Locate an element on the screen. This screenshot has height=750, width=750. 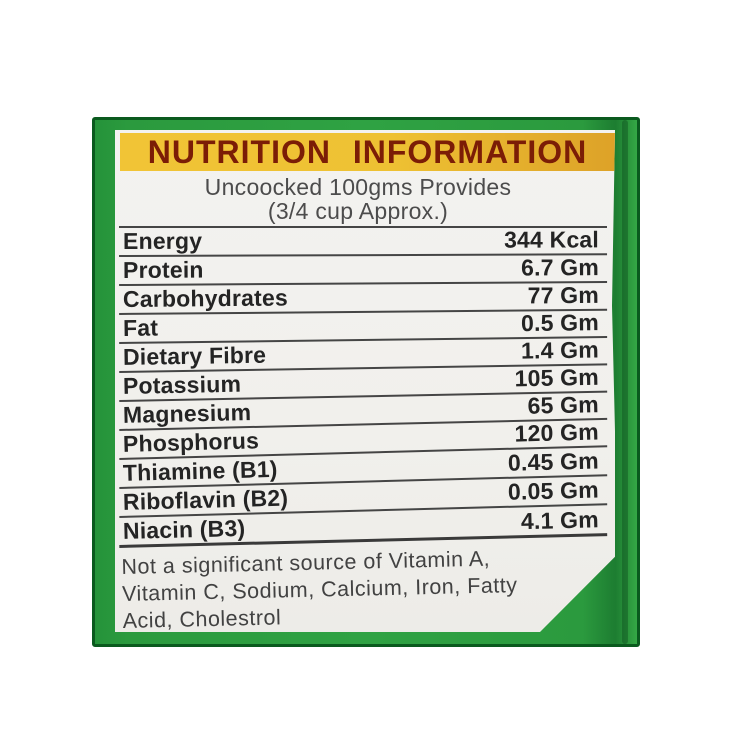
nutrient-value: 0.5 Gm is located at coordinates (560, 323).